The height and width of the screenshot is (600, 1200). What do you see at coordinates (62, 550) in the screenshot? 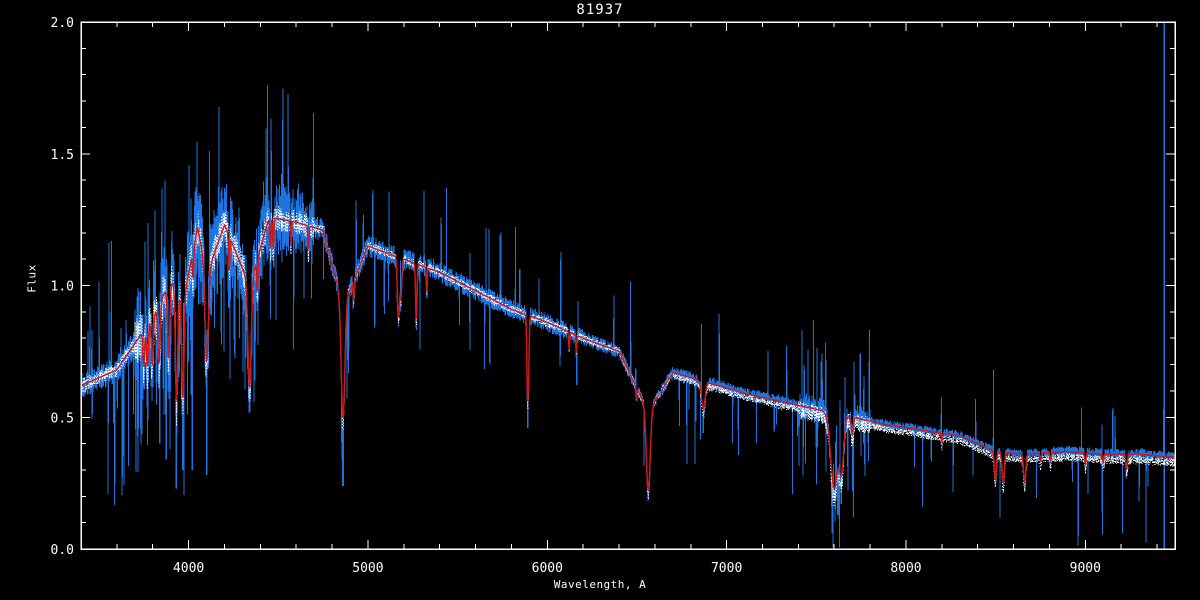
I see `y-axis-tick-label: 0.0` at bounding box center [62, 550].